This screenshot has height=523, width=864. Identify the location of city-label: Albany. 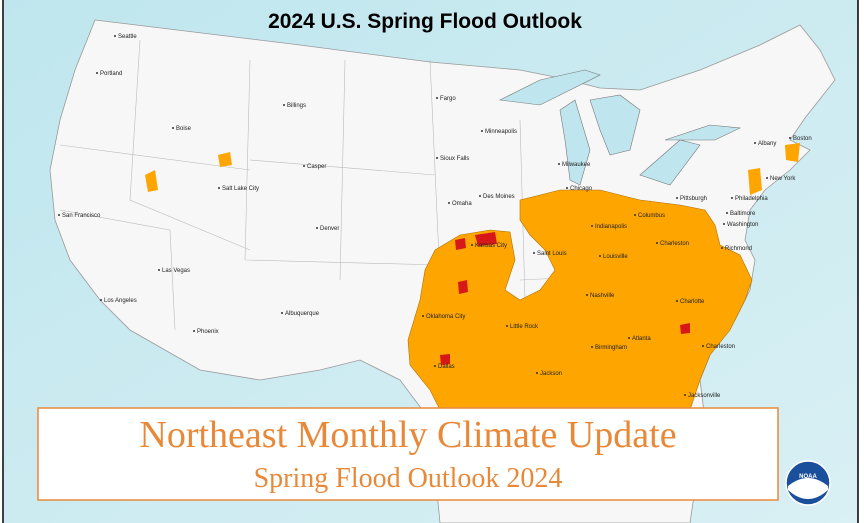
(767, 144).